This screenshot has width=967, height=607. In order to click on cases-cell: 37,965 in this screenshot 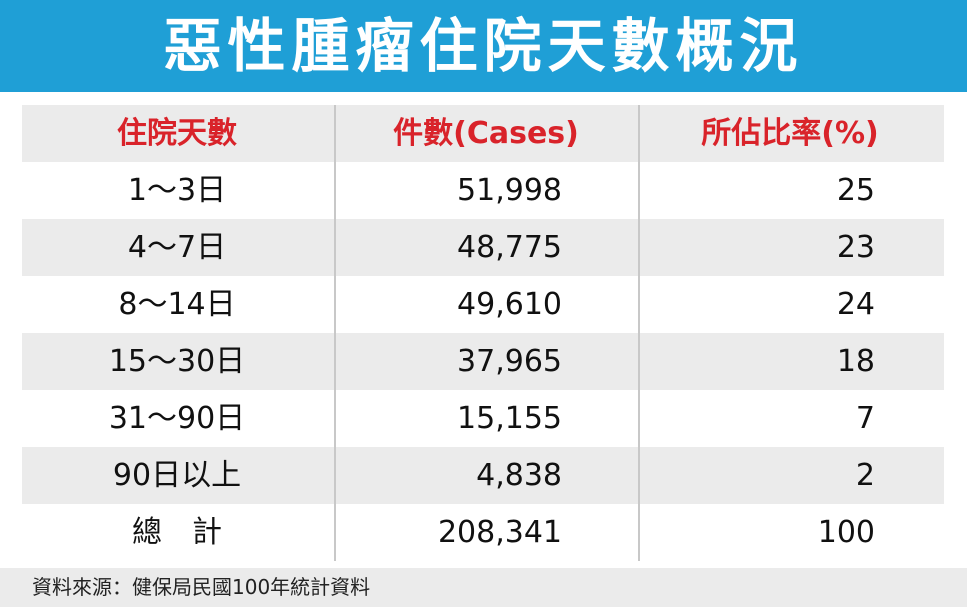, I will do `click(486, 361)`.